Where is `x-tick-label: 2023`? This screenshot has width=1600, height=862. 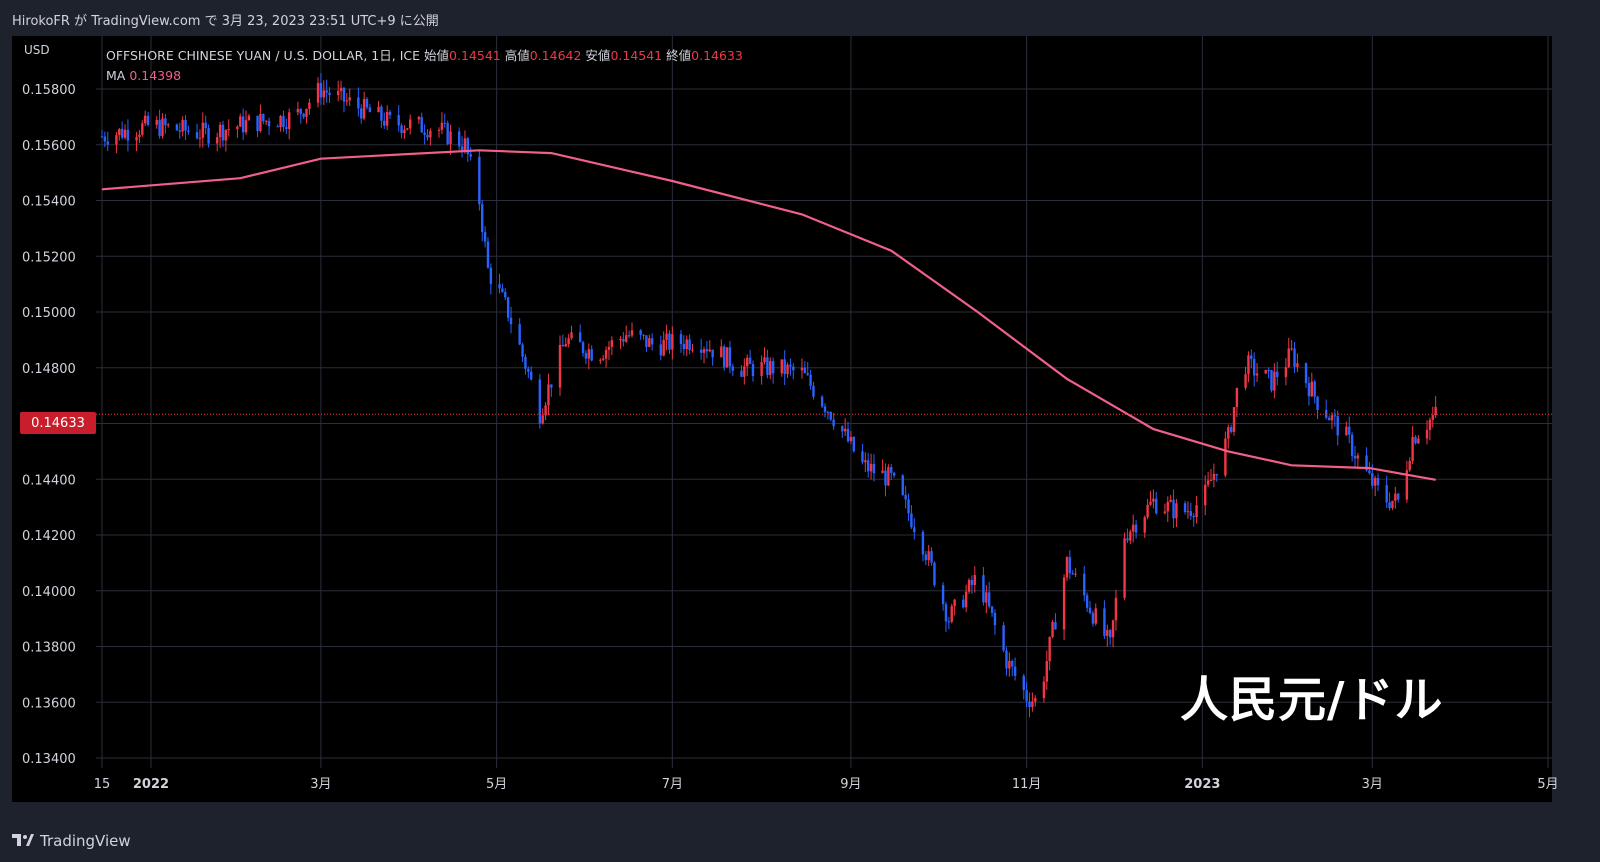 x-tick-label: 2023 is located at coordinates (1202, 784).